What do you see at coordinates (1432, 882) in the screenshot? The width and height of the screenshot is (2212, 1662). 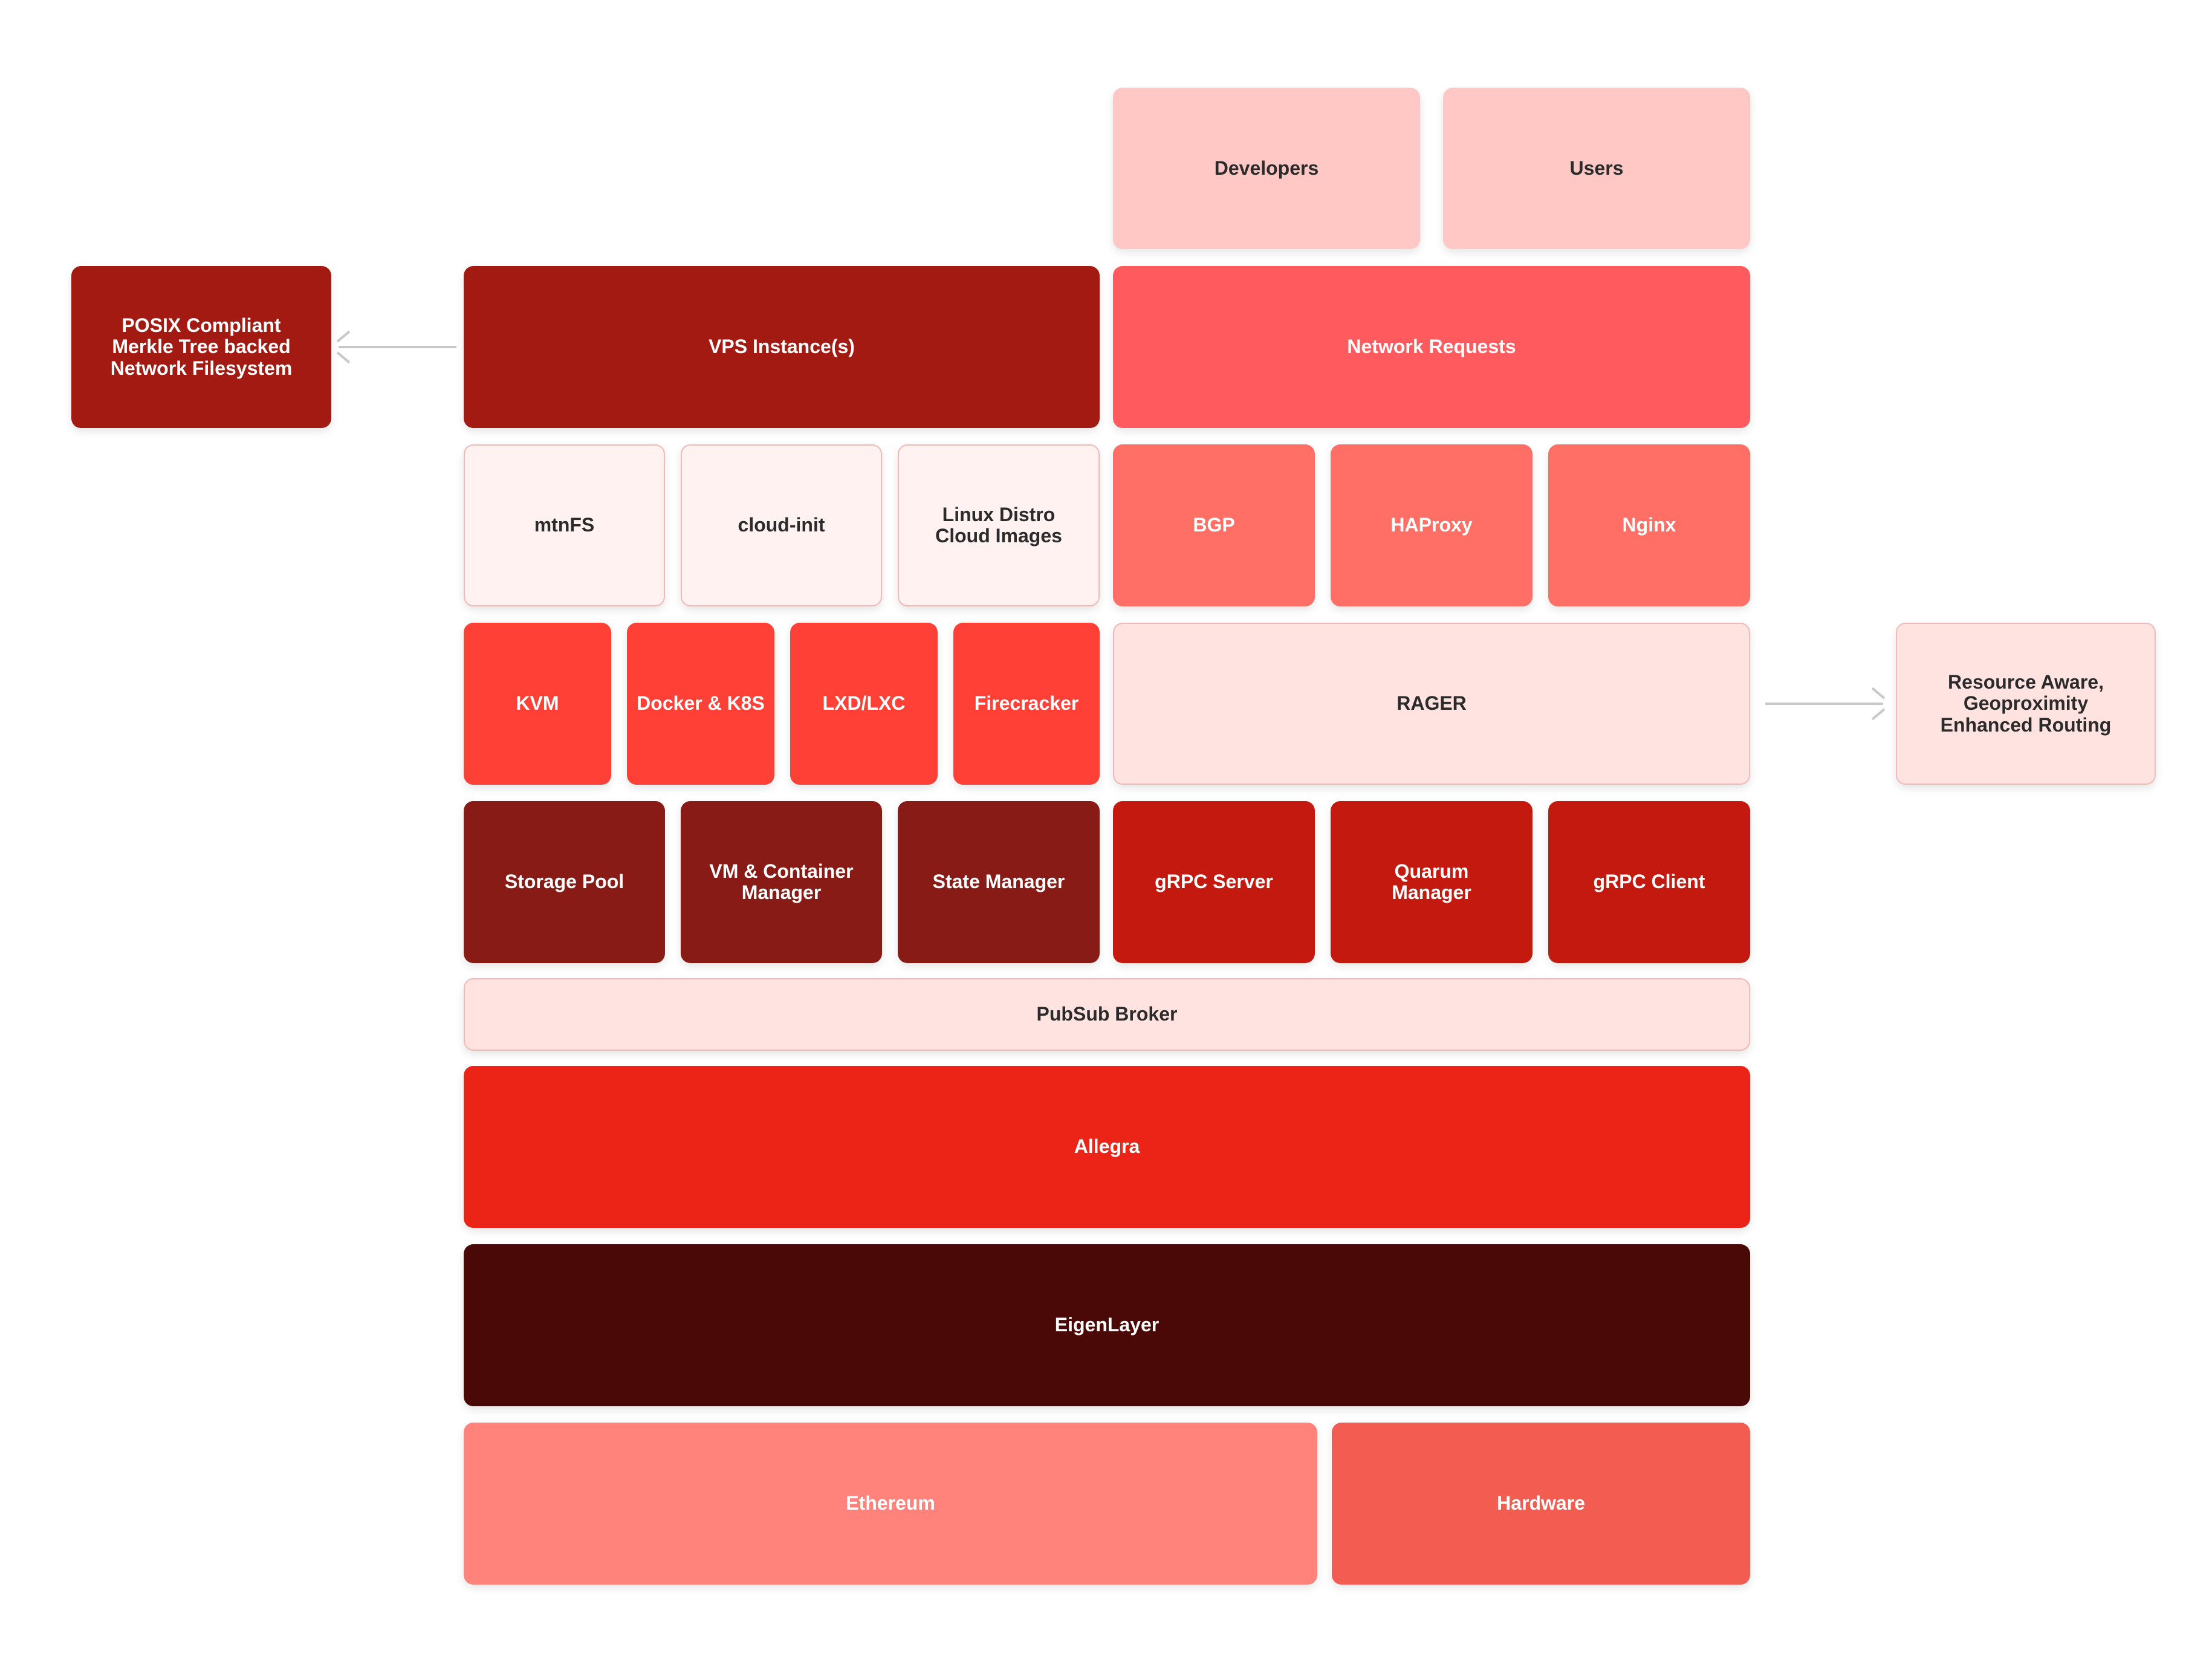 I see `quarum-manager-block: Quarum Manager` at bounding box center [1432, 882].